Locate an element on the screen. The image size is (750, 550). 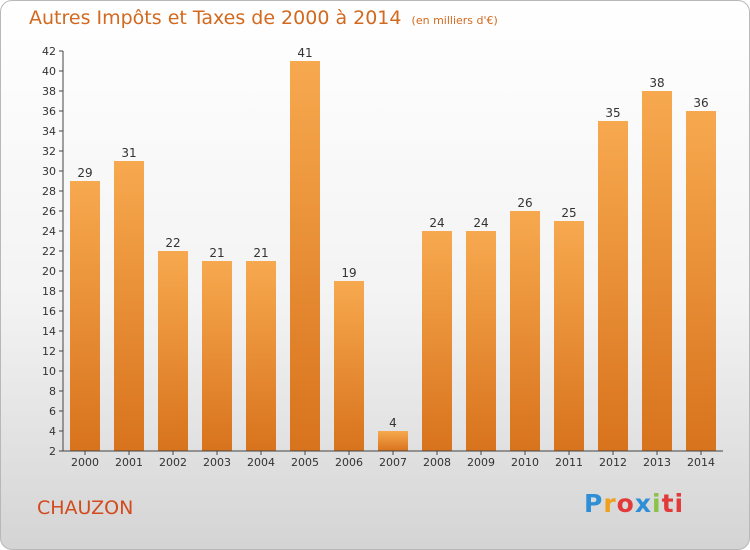
x-tick-label: 2007 is located at coordinates (393, 462).